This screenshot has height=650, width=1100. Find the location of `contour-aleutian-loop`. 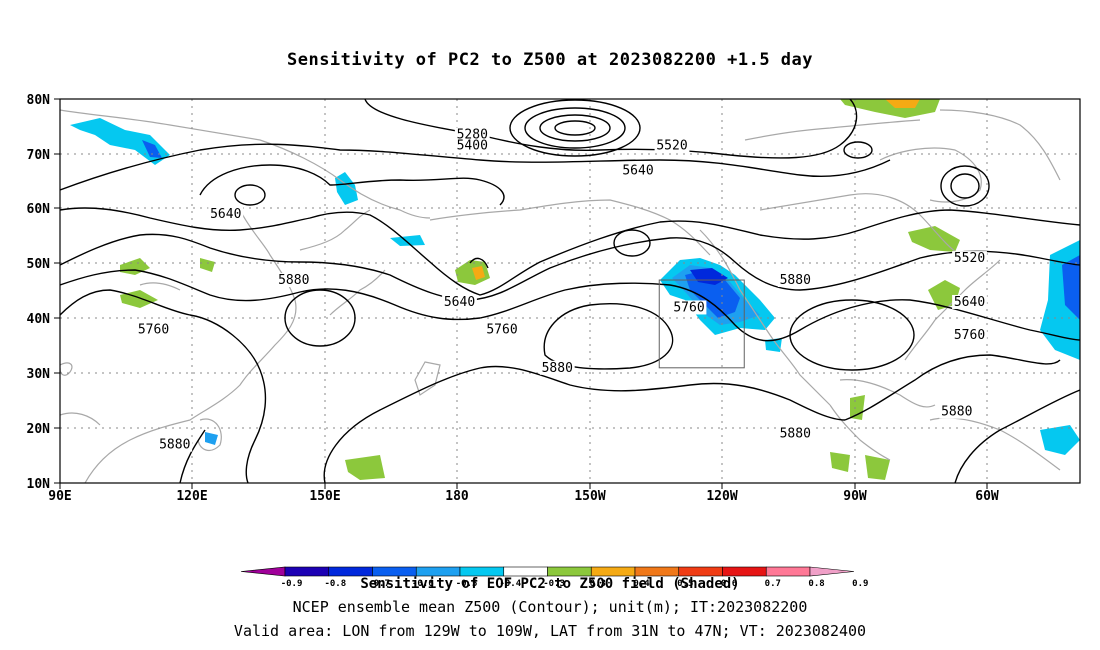

contour-aleutian-loop is located at coordinates (479, 263).